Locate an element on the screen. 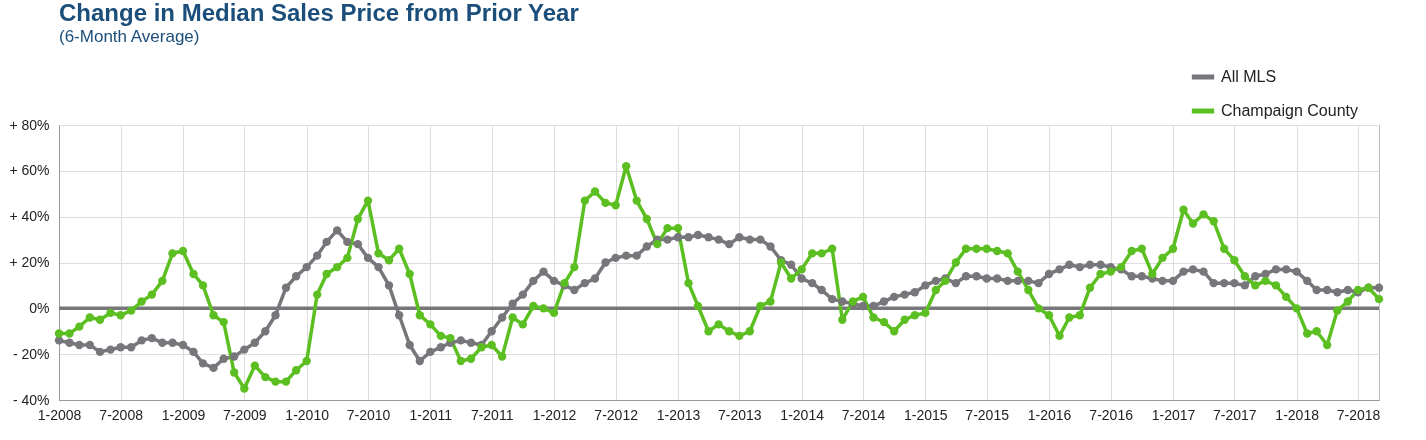 This screenshot has width=1426, height=440. x-tick-label: 1-2010 is located at coordinates (307, 414).